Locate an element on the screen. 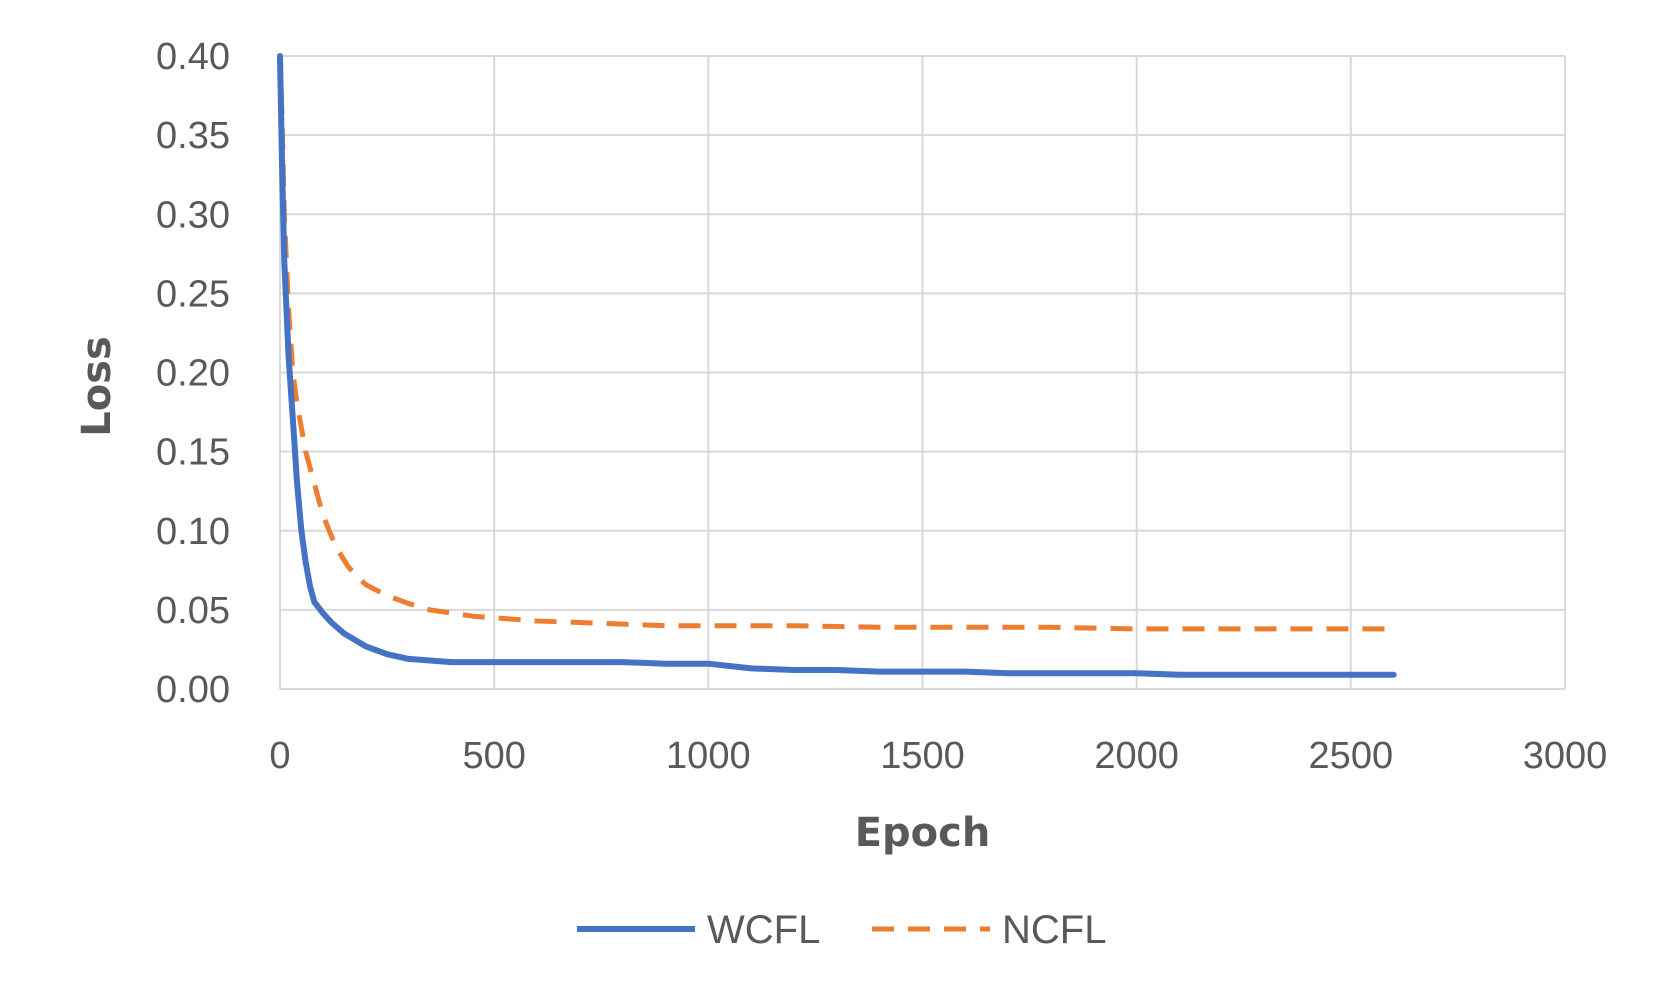  legend: WCFL NCFL is located at coordinates (841, 930).